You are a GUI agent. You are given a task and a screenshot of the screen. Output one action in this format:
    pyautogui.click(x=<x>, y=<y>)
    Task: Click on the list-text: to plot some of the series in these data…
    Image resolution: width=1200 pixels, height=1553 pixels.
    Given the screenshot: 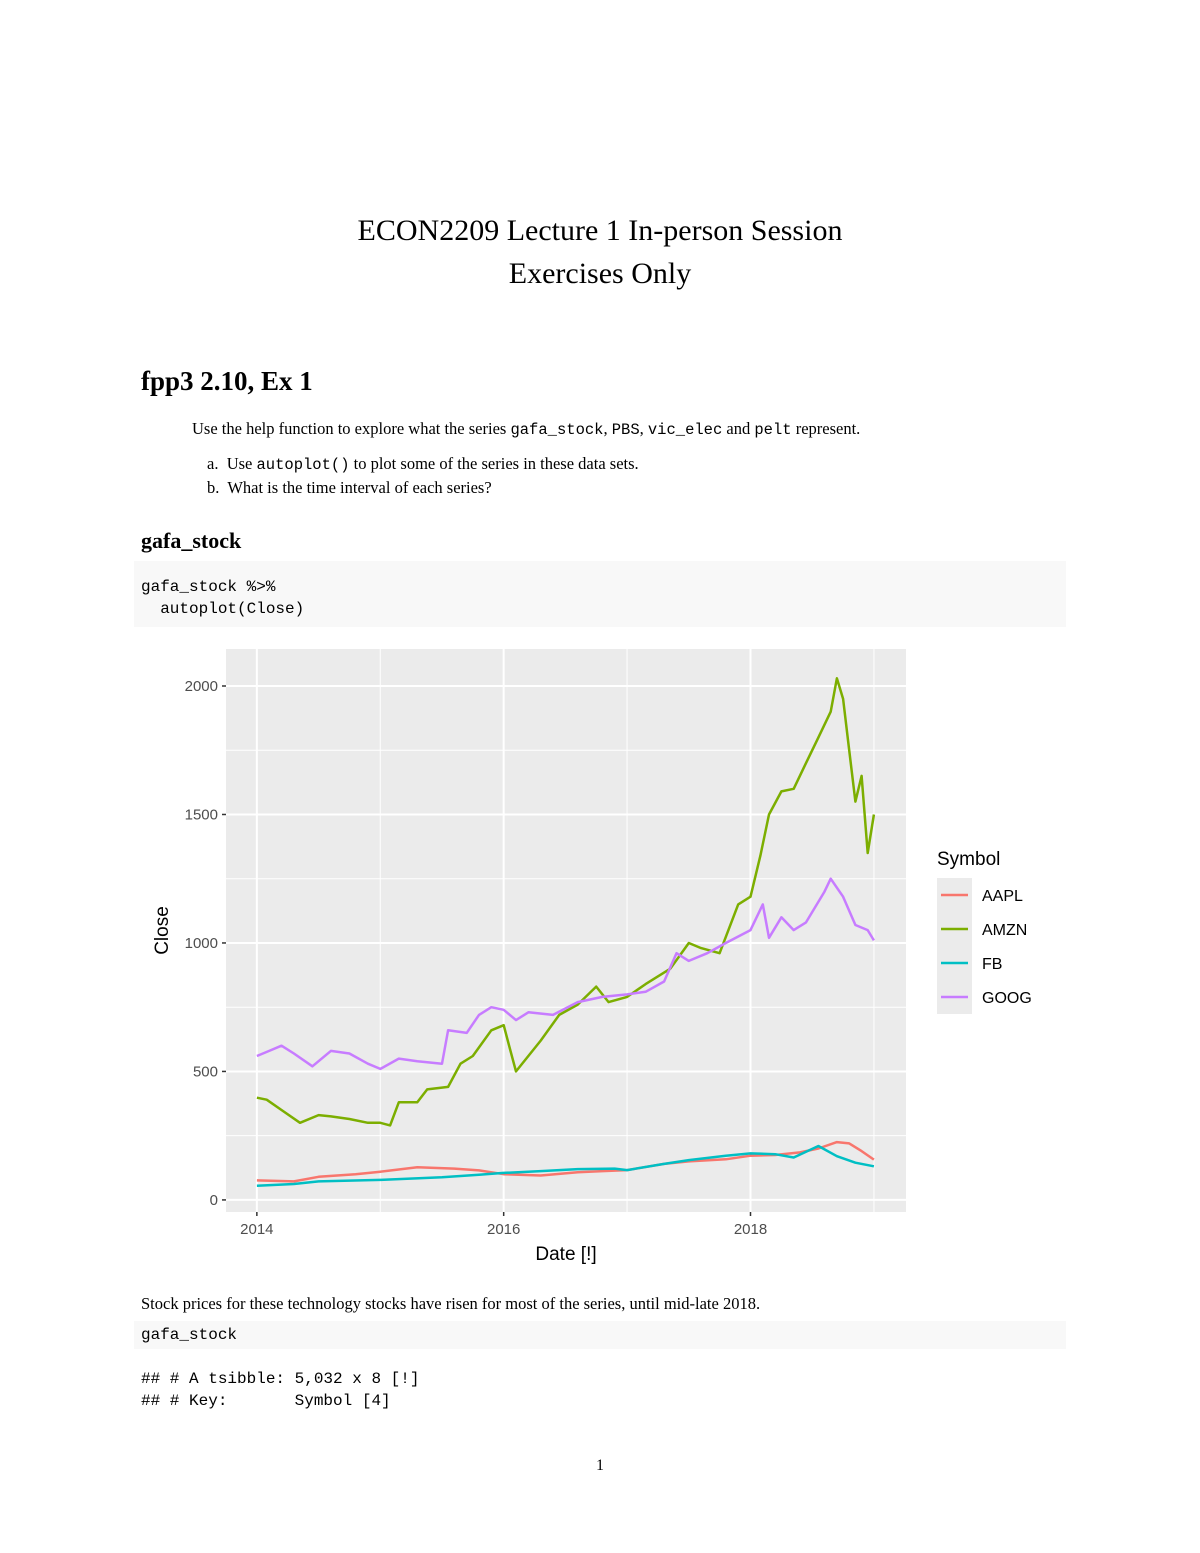 What is the action you would take?
    pyautogui.click(x=494, y=463)
    